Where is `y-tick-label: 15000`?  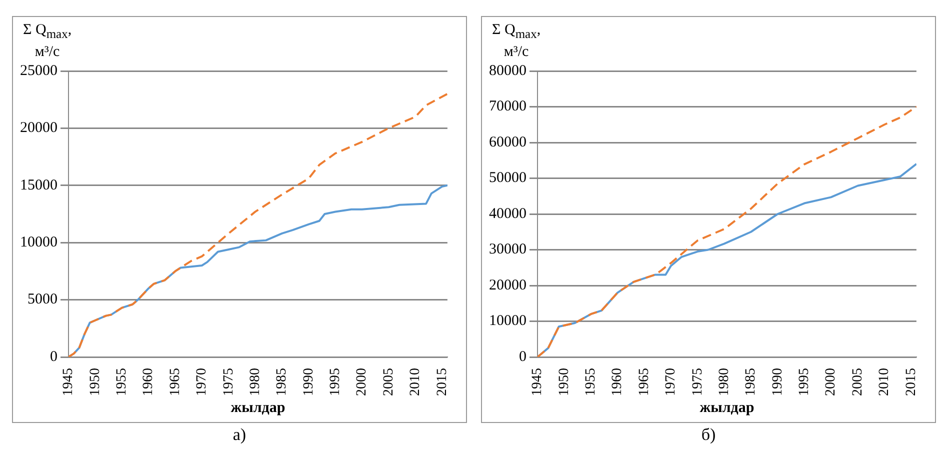
y-tick-label: 15000 is located at coordinates (39, 185).